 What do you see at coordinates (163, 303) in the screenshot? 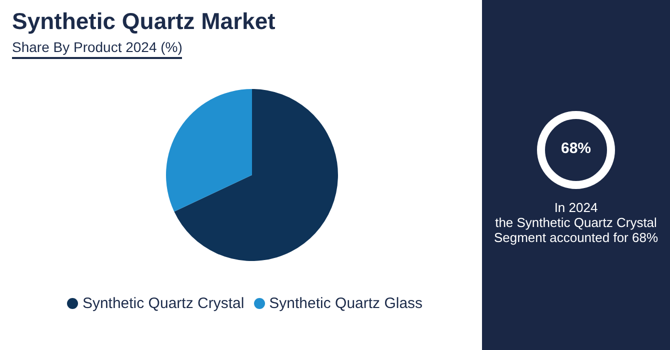
I see `legend-label: Synthetic Quartz Crystal` at bounding box center [163, 303].